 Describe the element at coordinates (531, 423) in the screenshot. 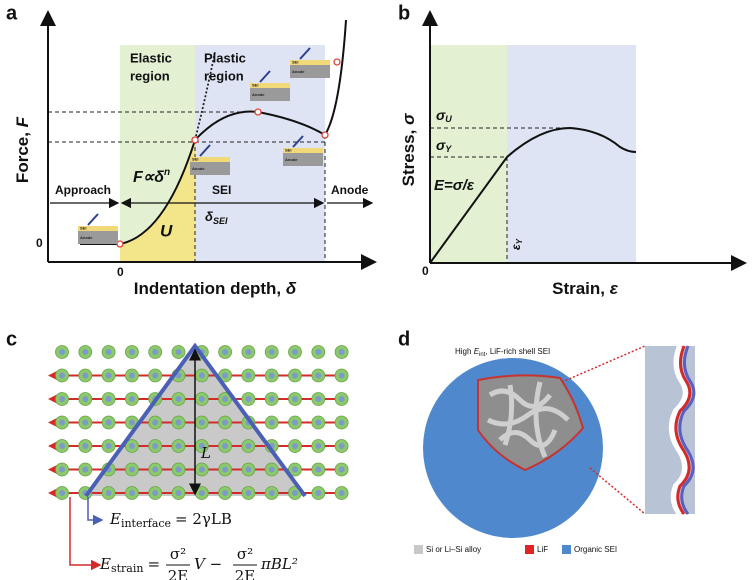

I see `cutaway` at that location.